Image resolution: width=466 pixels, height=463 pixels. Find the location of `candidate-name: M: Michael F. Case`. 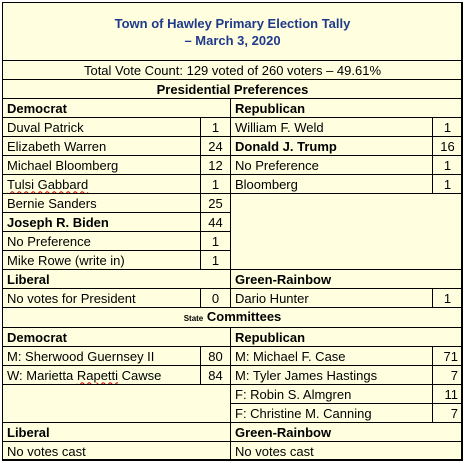

candidate-name: M: Michael F. Case is located at coordinates (331, 356).